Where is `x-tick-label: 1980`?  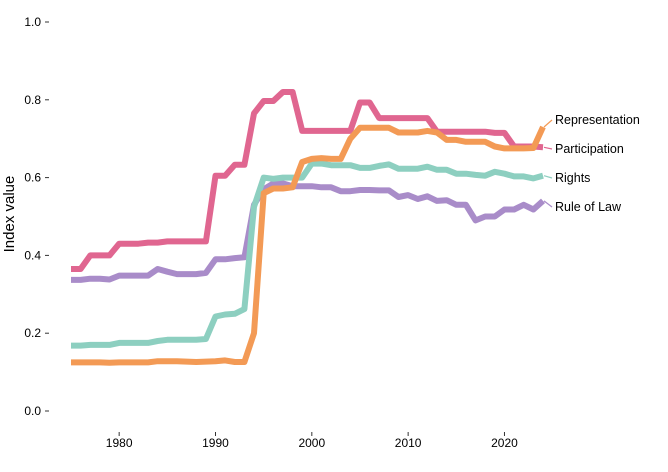 x-tick-label: 1980 is located at coordinates (119, 443).